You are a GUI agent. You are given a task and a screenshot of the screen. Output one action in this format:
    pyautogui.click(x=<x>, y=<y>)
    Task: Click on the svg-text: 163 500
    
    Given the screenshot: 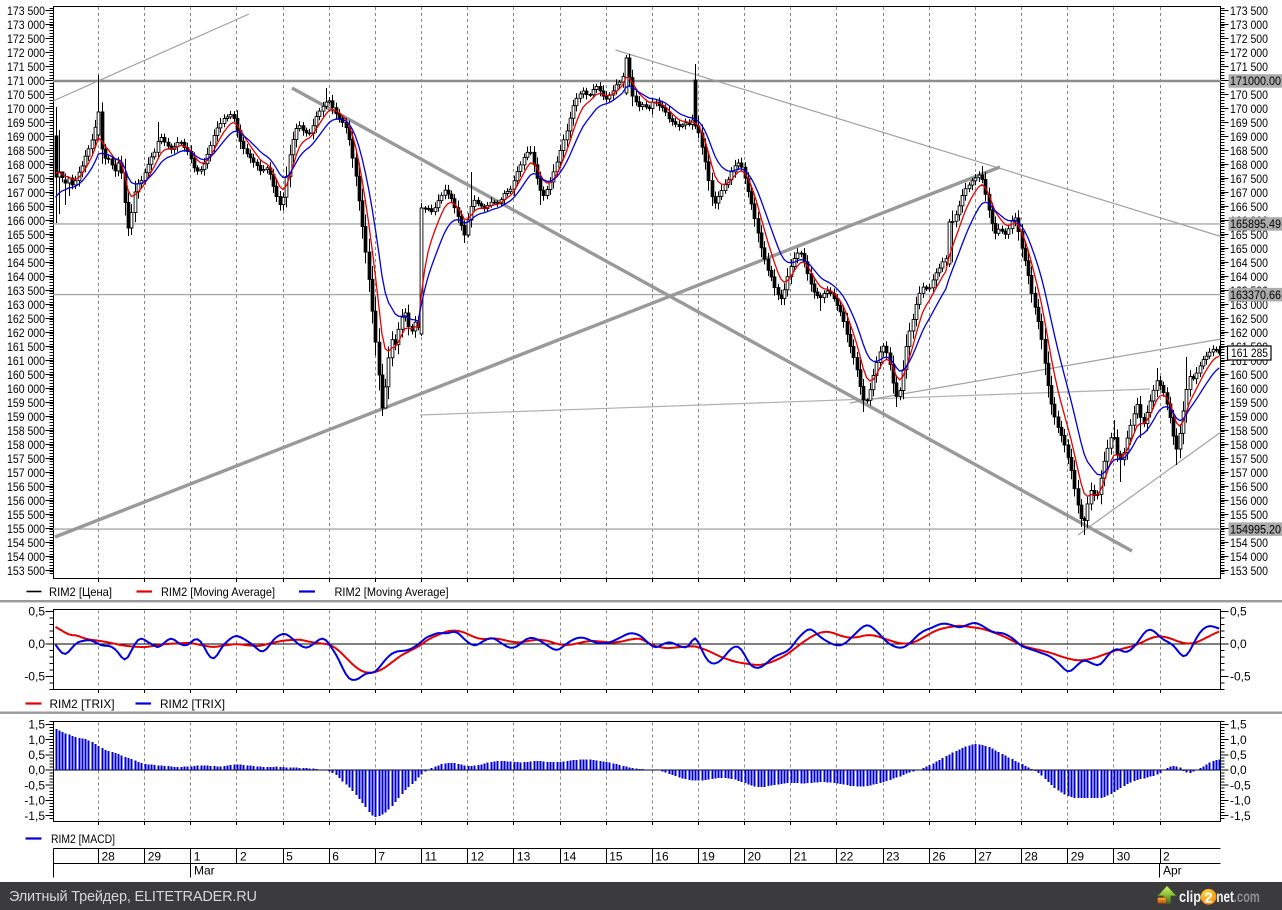 What is the action you would take?
    pyautogui.click(x=26, y=291)
    